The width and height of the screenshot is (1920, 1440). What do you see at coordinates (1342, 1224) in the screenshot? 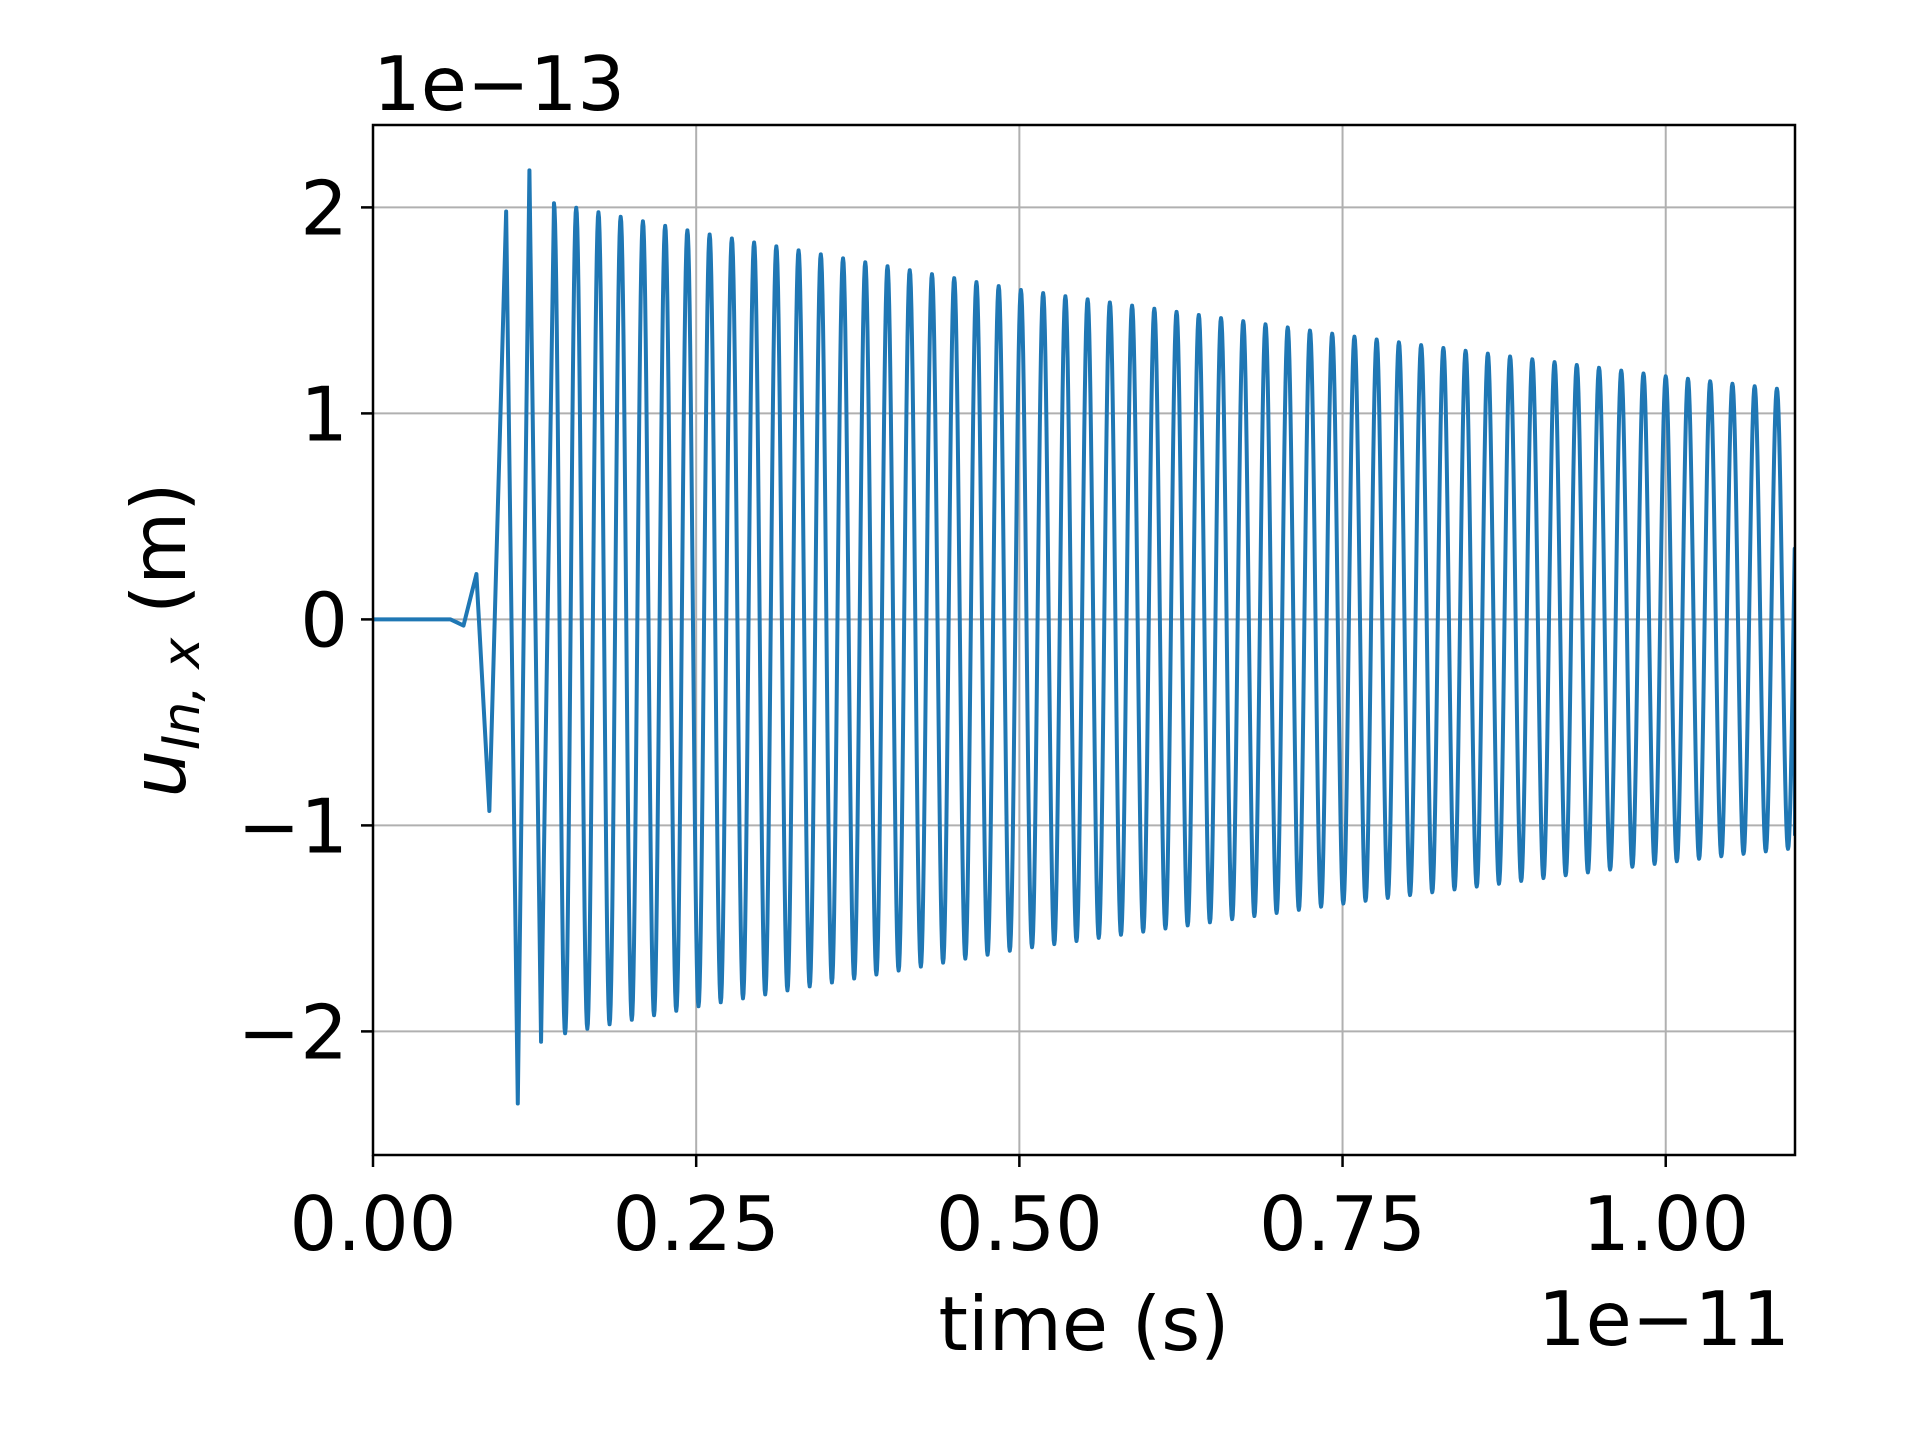
I see `x-tick-label: 0.75` at bounding box center [1342, 1224].